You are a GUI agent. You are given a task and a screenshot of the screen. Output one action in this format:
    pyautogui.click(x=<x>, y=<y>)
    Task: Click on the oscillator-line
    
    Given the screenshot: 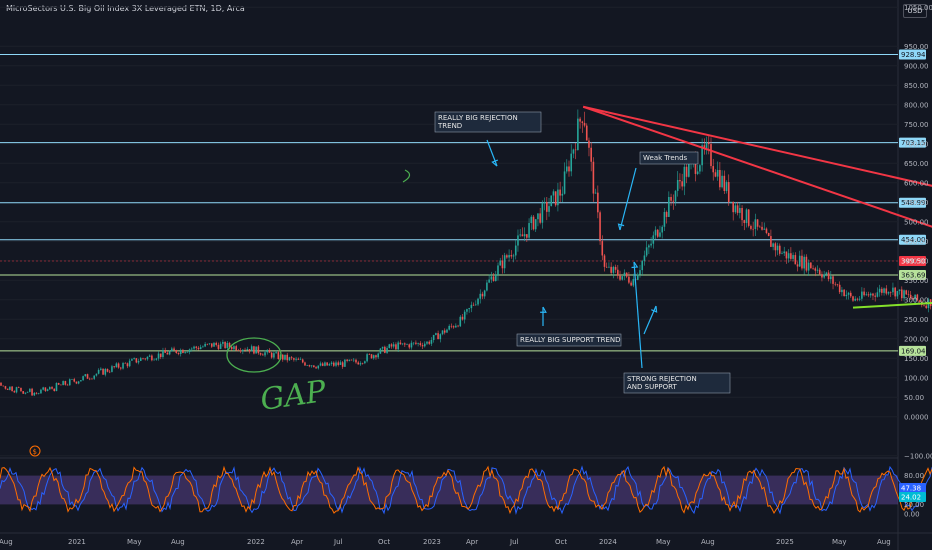 What is the action you would take?
    pyautogui.click(x=466, y=490)
    